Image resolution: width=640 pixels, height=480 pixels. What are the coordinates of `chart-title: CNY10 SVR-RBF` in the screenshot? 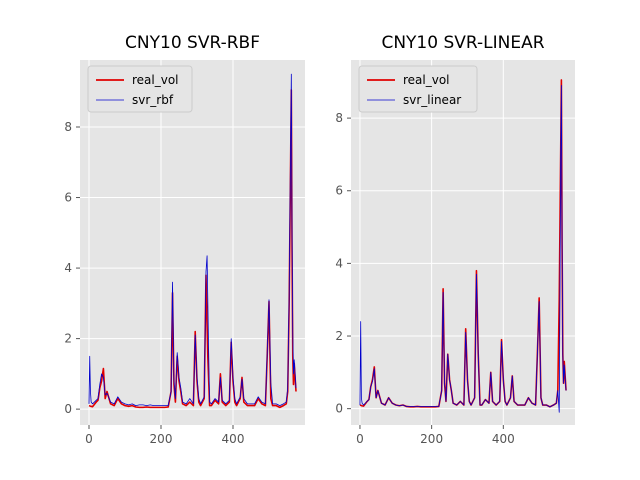 It's located at (192, 43).